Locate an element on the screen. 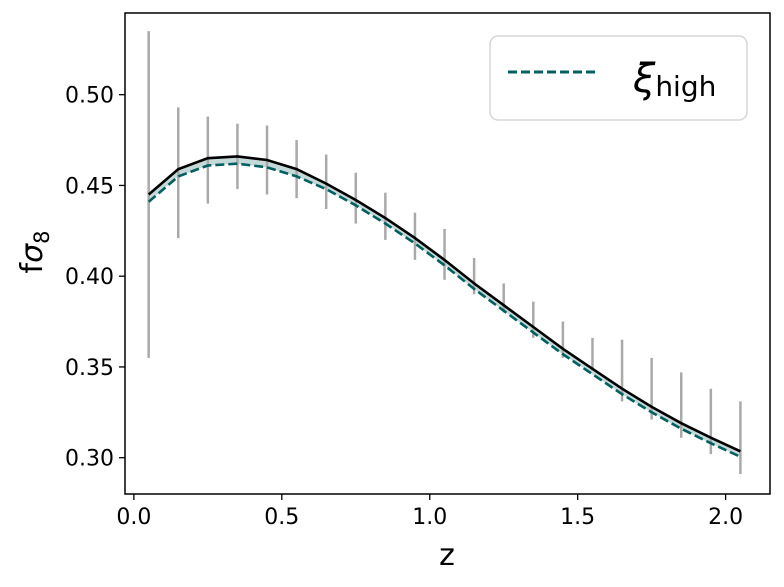 The height and width of the screenshot is (587, 784). y-tick-label: 0.45 is located at coordinates (89, 186).